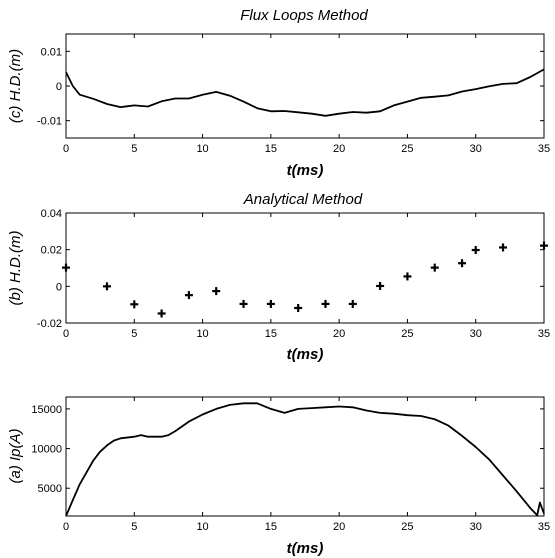  I want to click on panel-b-ylabel: (b) H.D.(m), so click(15, 268).